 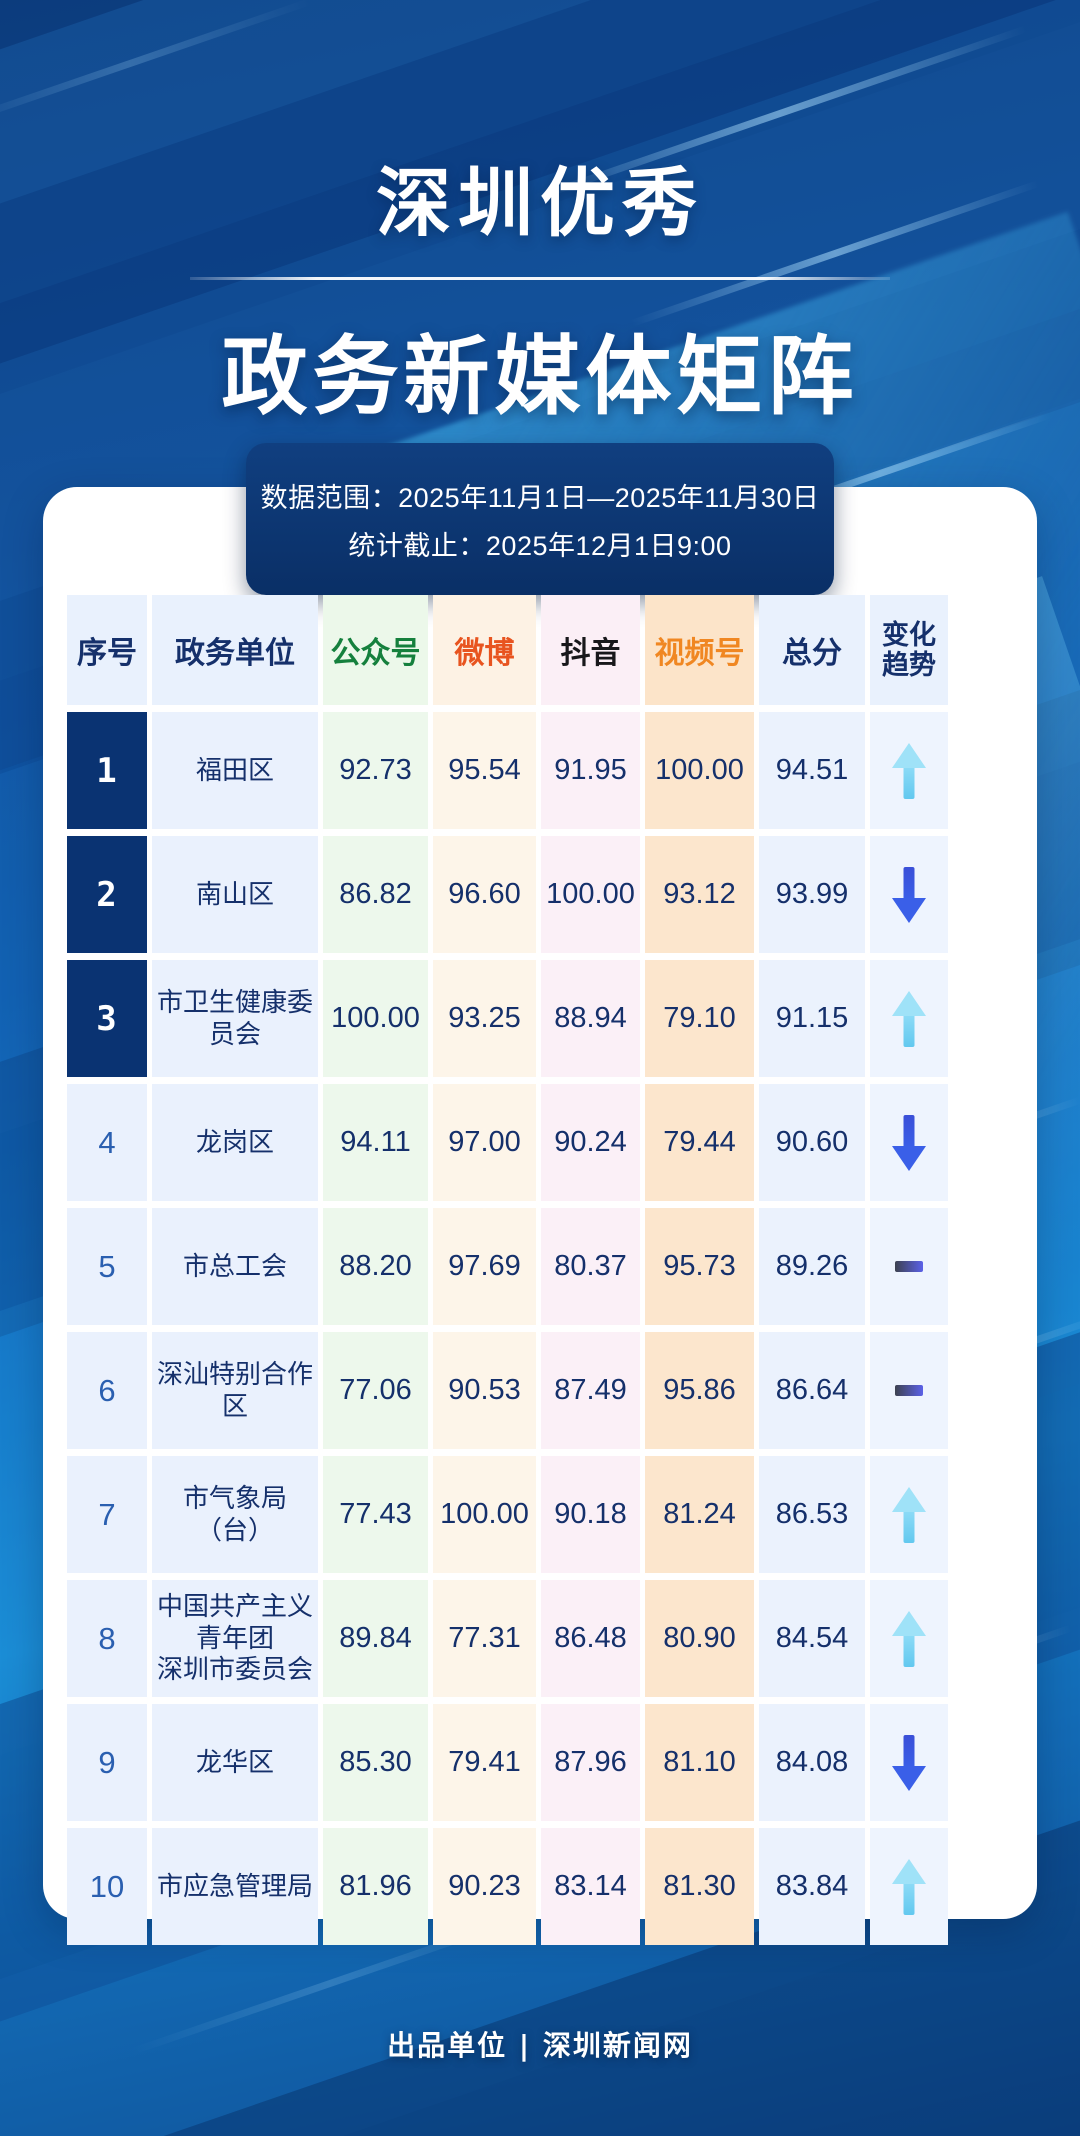 What do you see at coordinates (107, 894) in the screenshot?
I see `rank-badge: 2` at bounding box center [107, 894].